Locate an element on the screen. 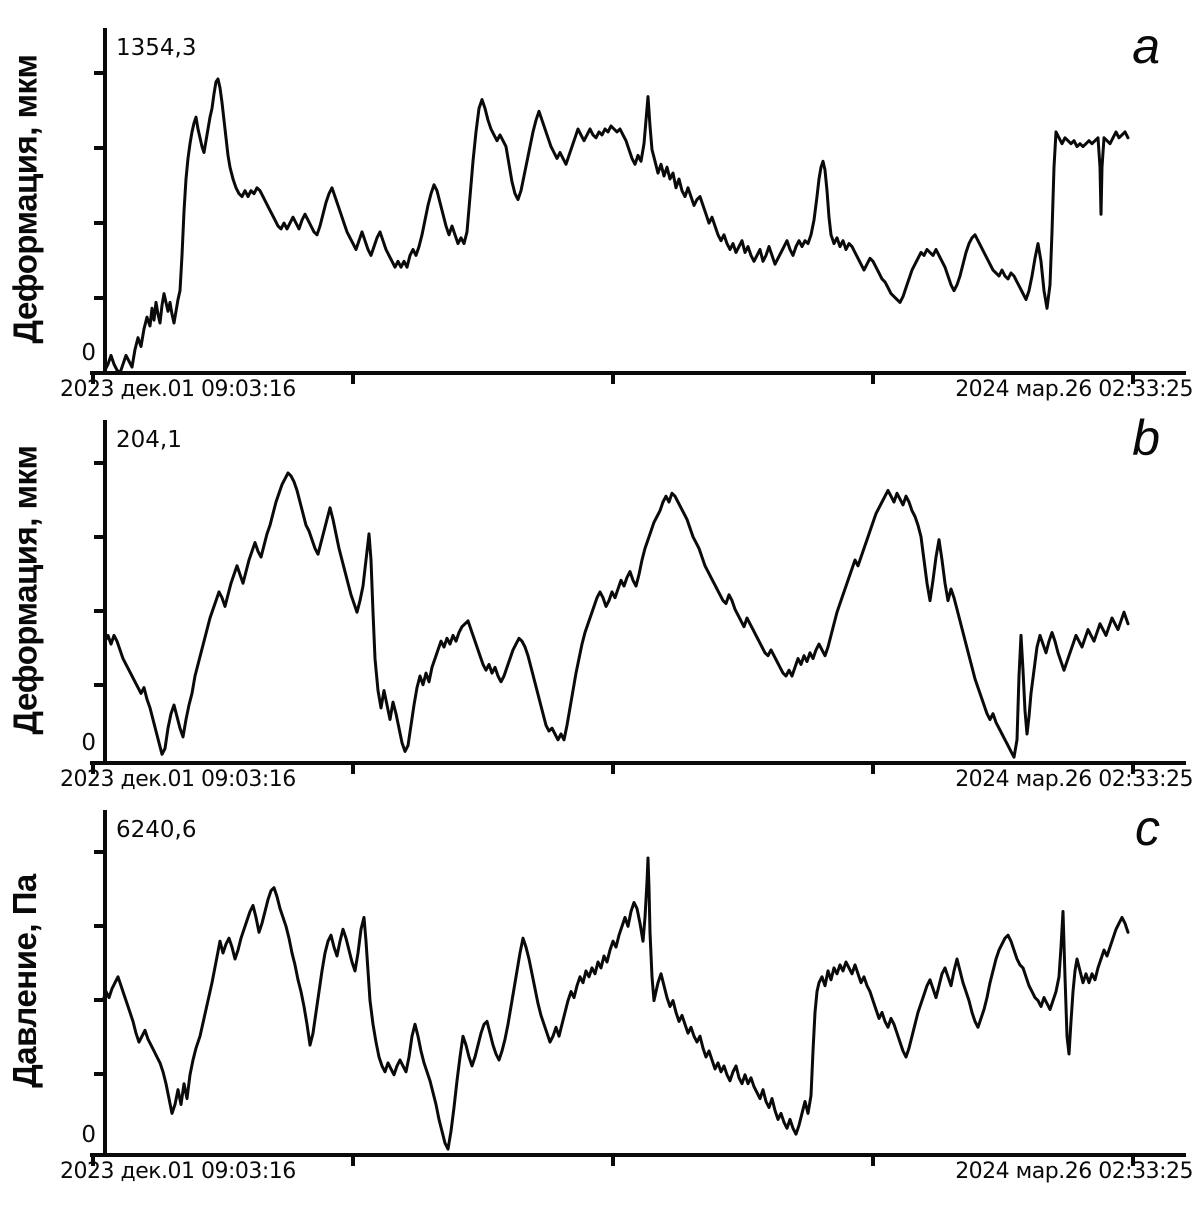 This screenshot has width=1195, height=1211. full-scale-value-a: 1354,3 is located at coordinates (156, 48).